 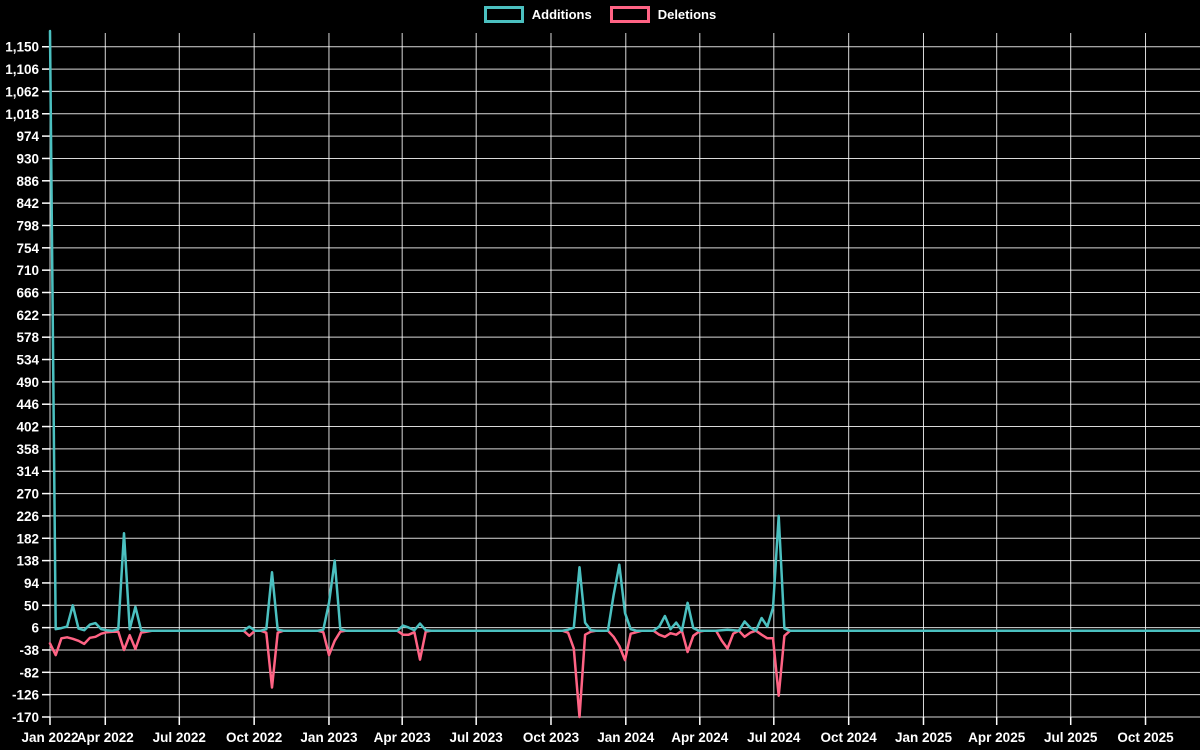 I want to click on chart-legend: Additions Deletions, so click(x=600, y=14).